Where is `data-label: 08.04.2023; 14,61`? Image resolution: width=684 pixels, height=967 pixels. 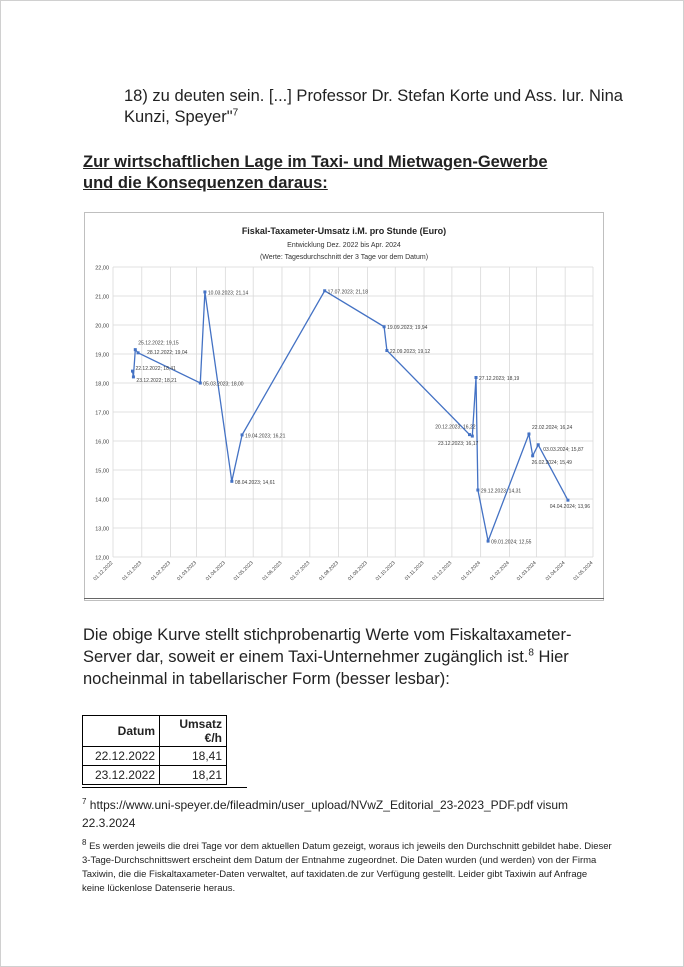 data-label: 08.04.2023; 14,61 is located at coordinates (255, 483).